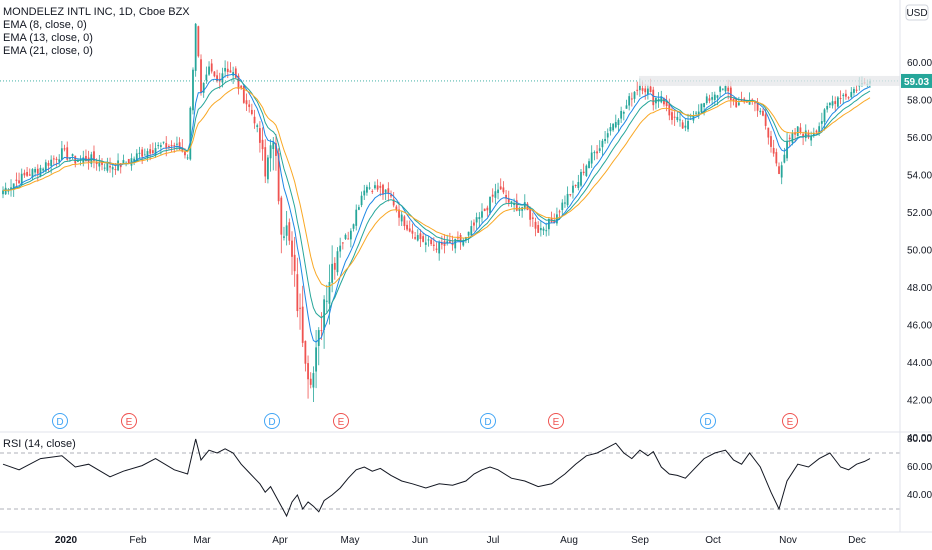 This screenshot has width=932, height=550. I want to click on price-tick-label: 60.00, so click(919, 63).